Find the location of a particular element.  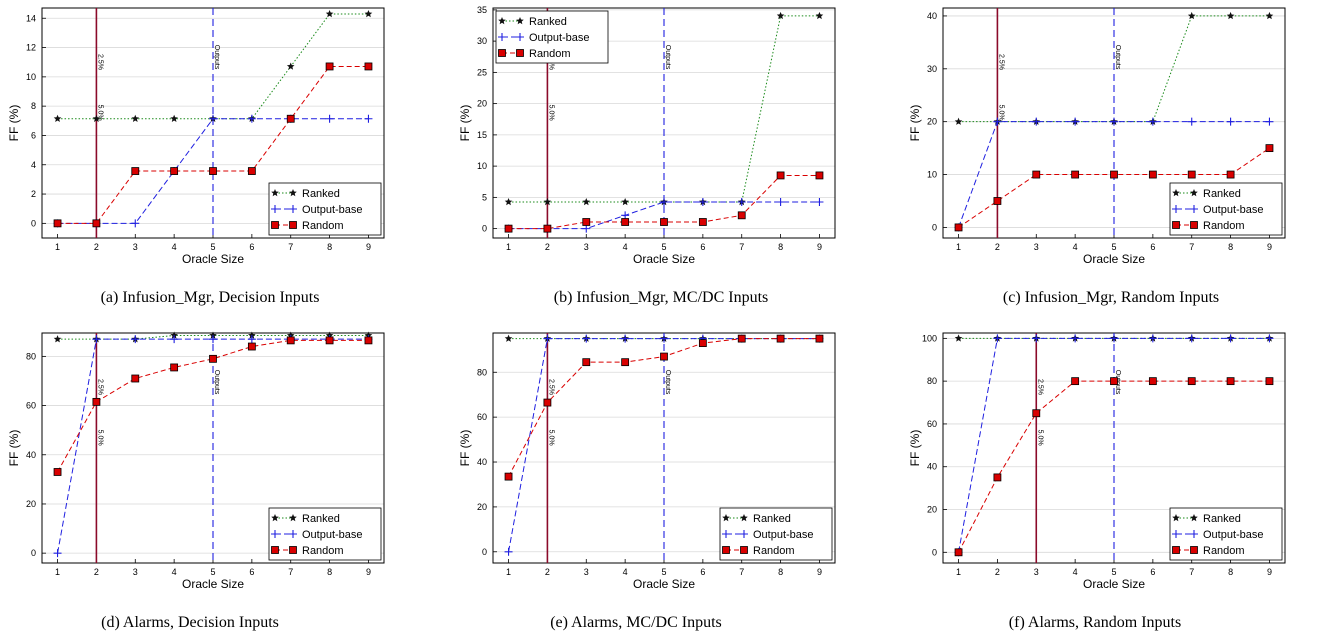

chart-caption: (b) Infusion_Mgr, MC/DC Inputs is located at coordinates (661, 297).